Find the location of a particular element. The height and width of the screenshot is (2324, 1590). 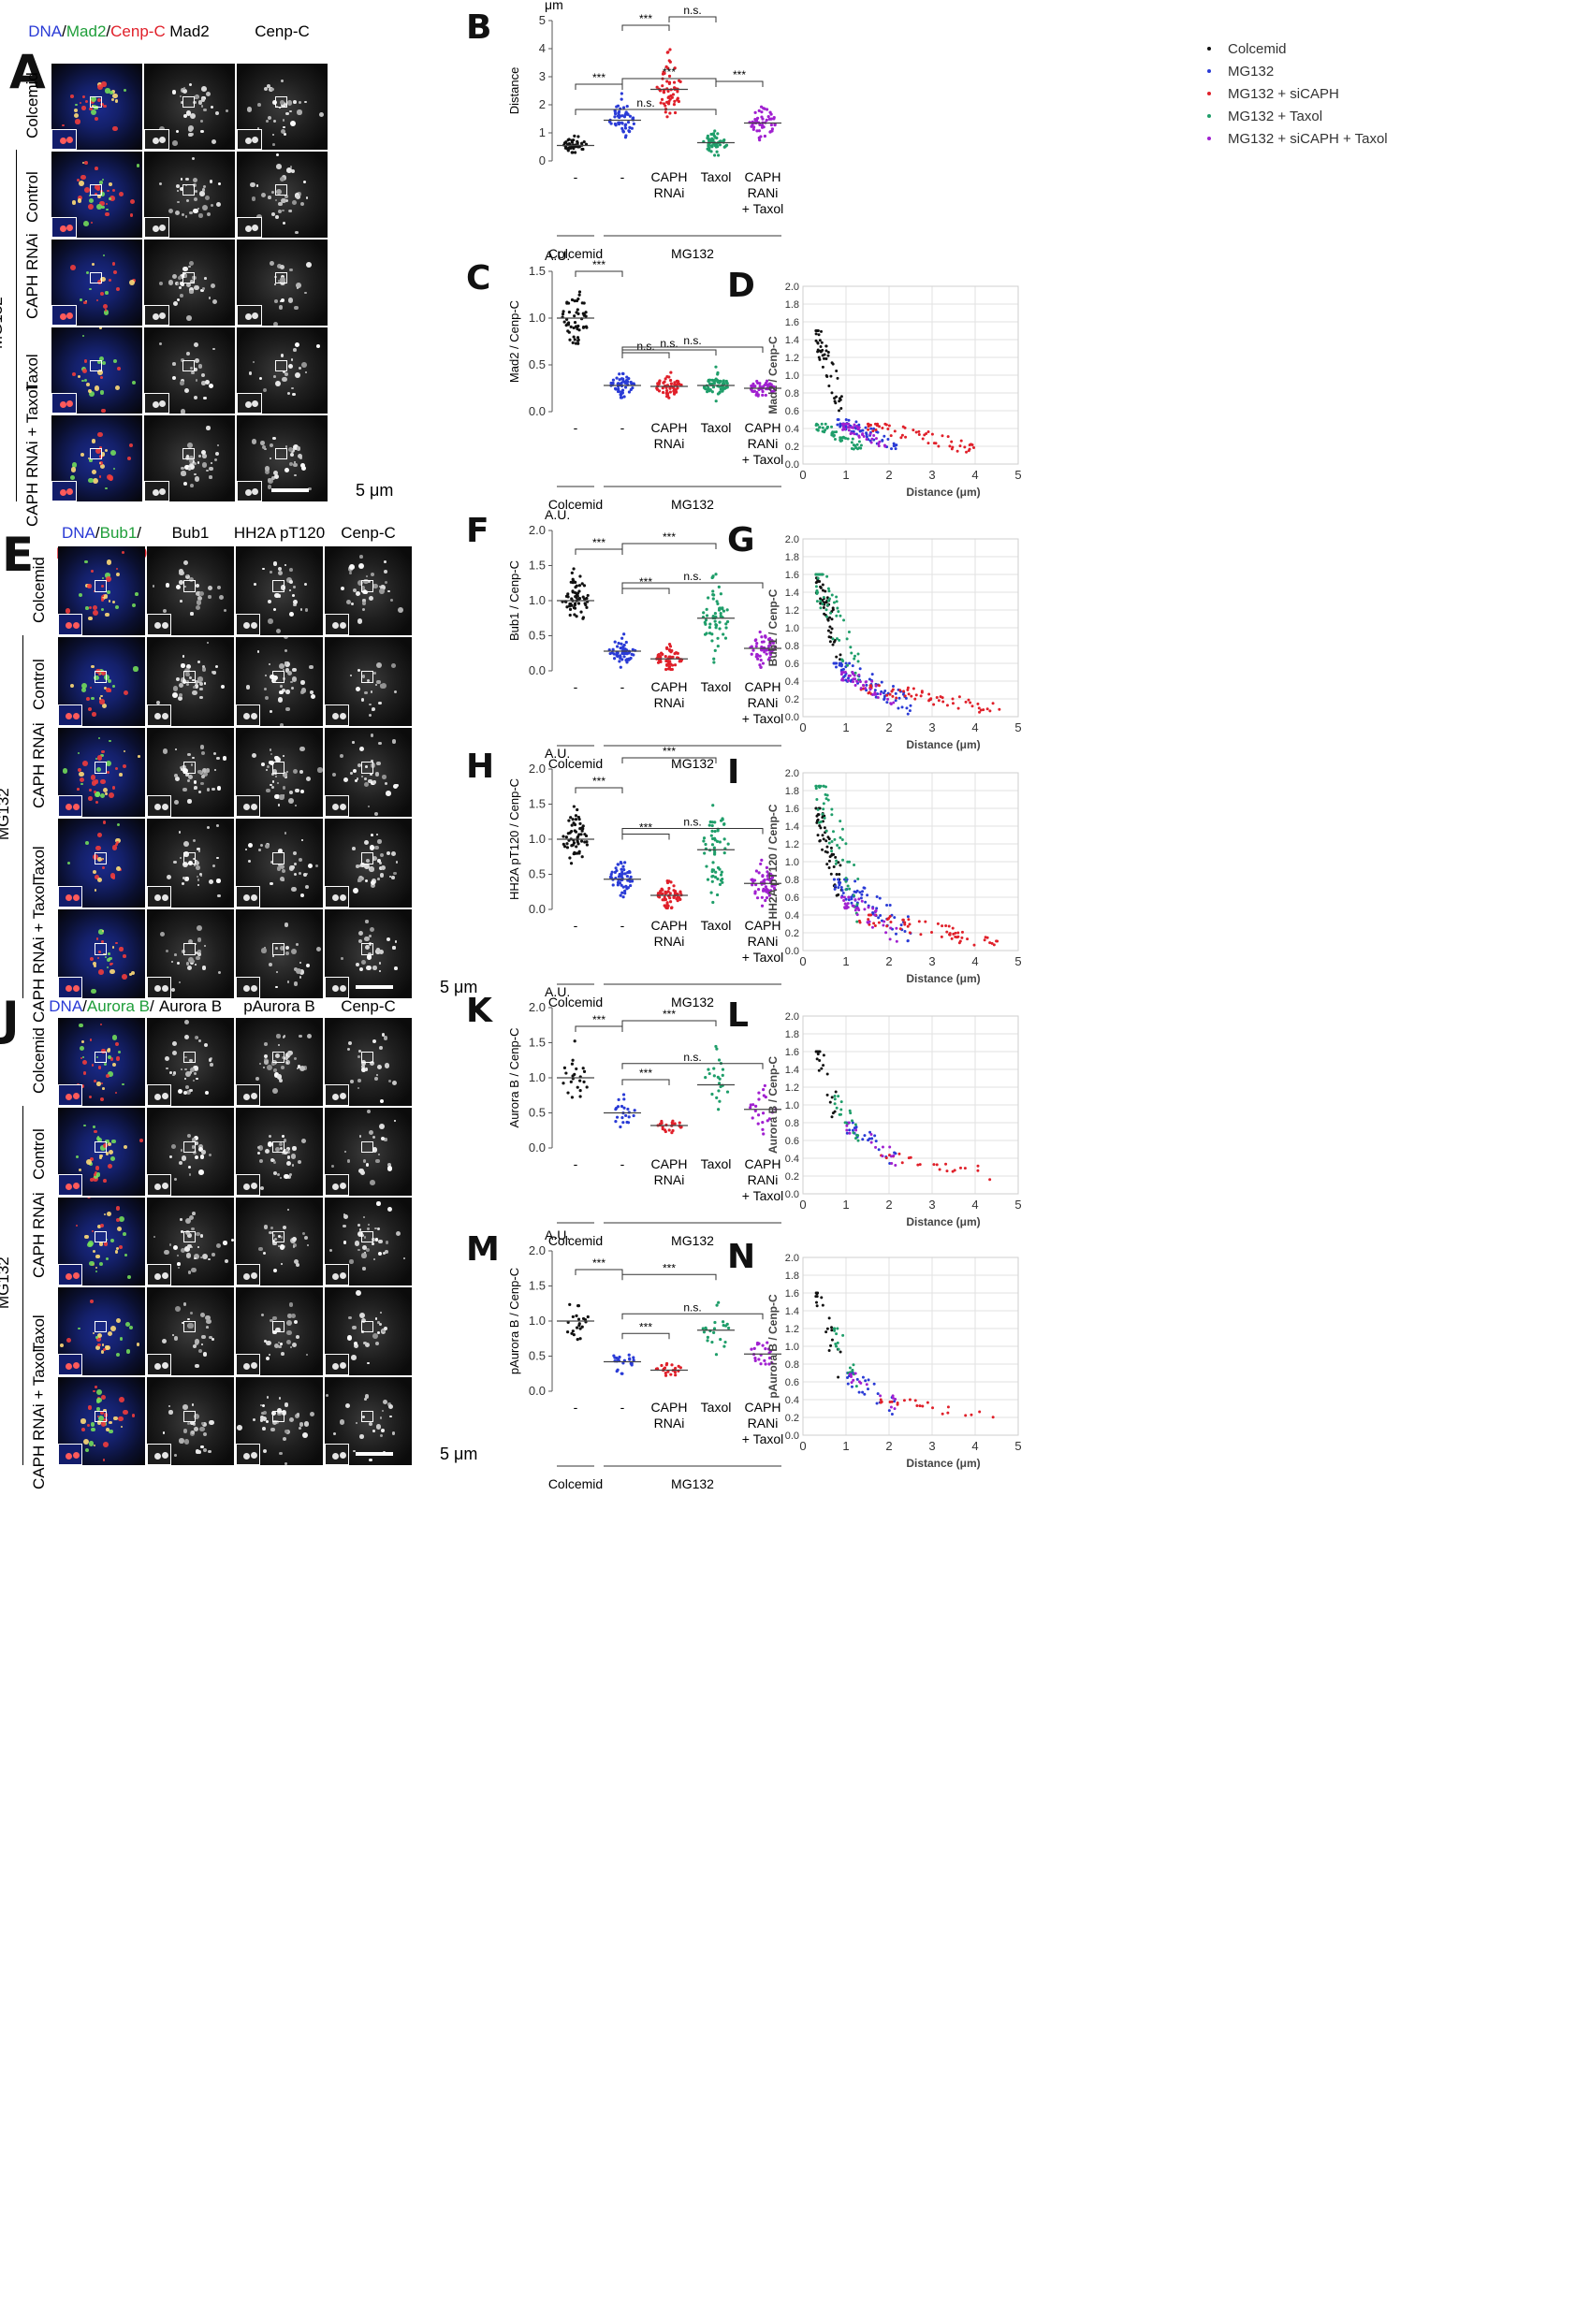

x-tick-label: 2 is located at coordinates (889, 961).